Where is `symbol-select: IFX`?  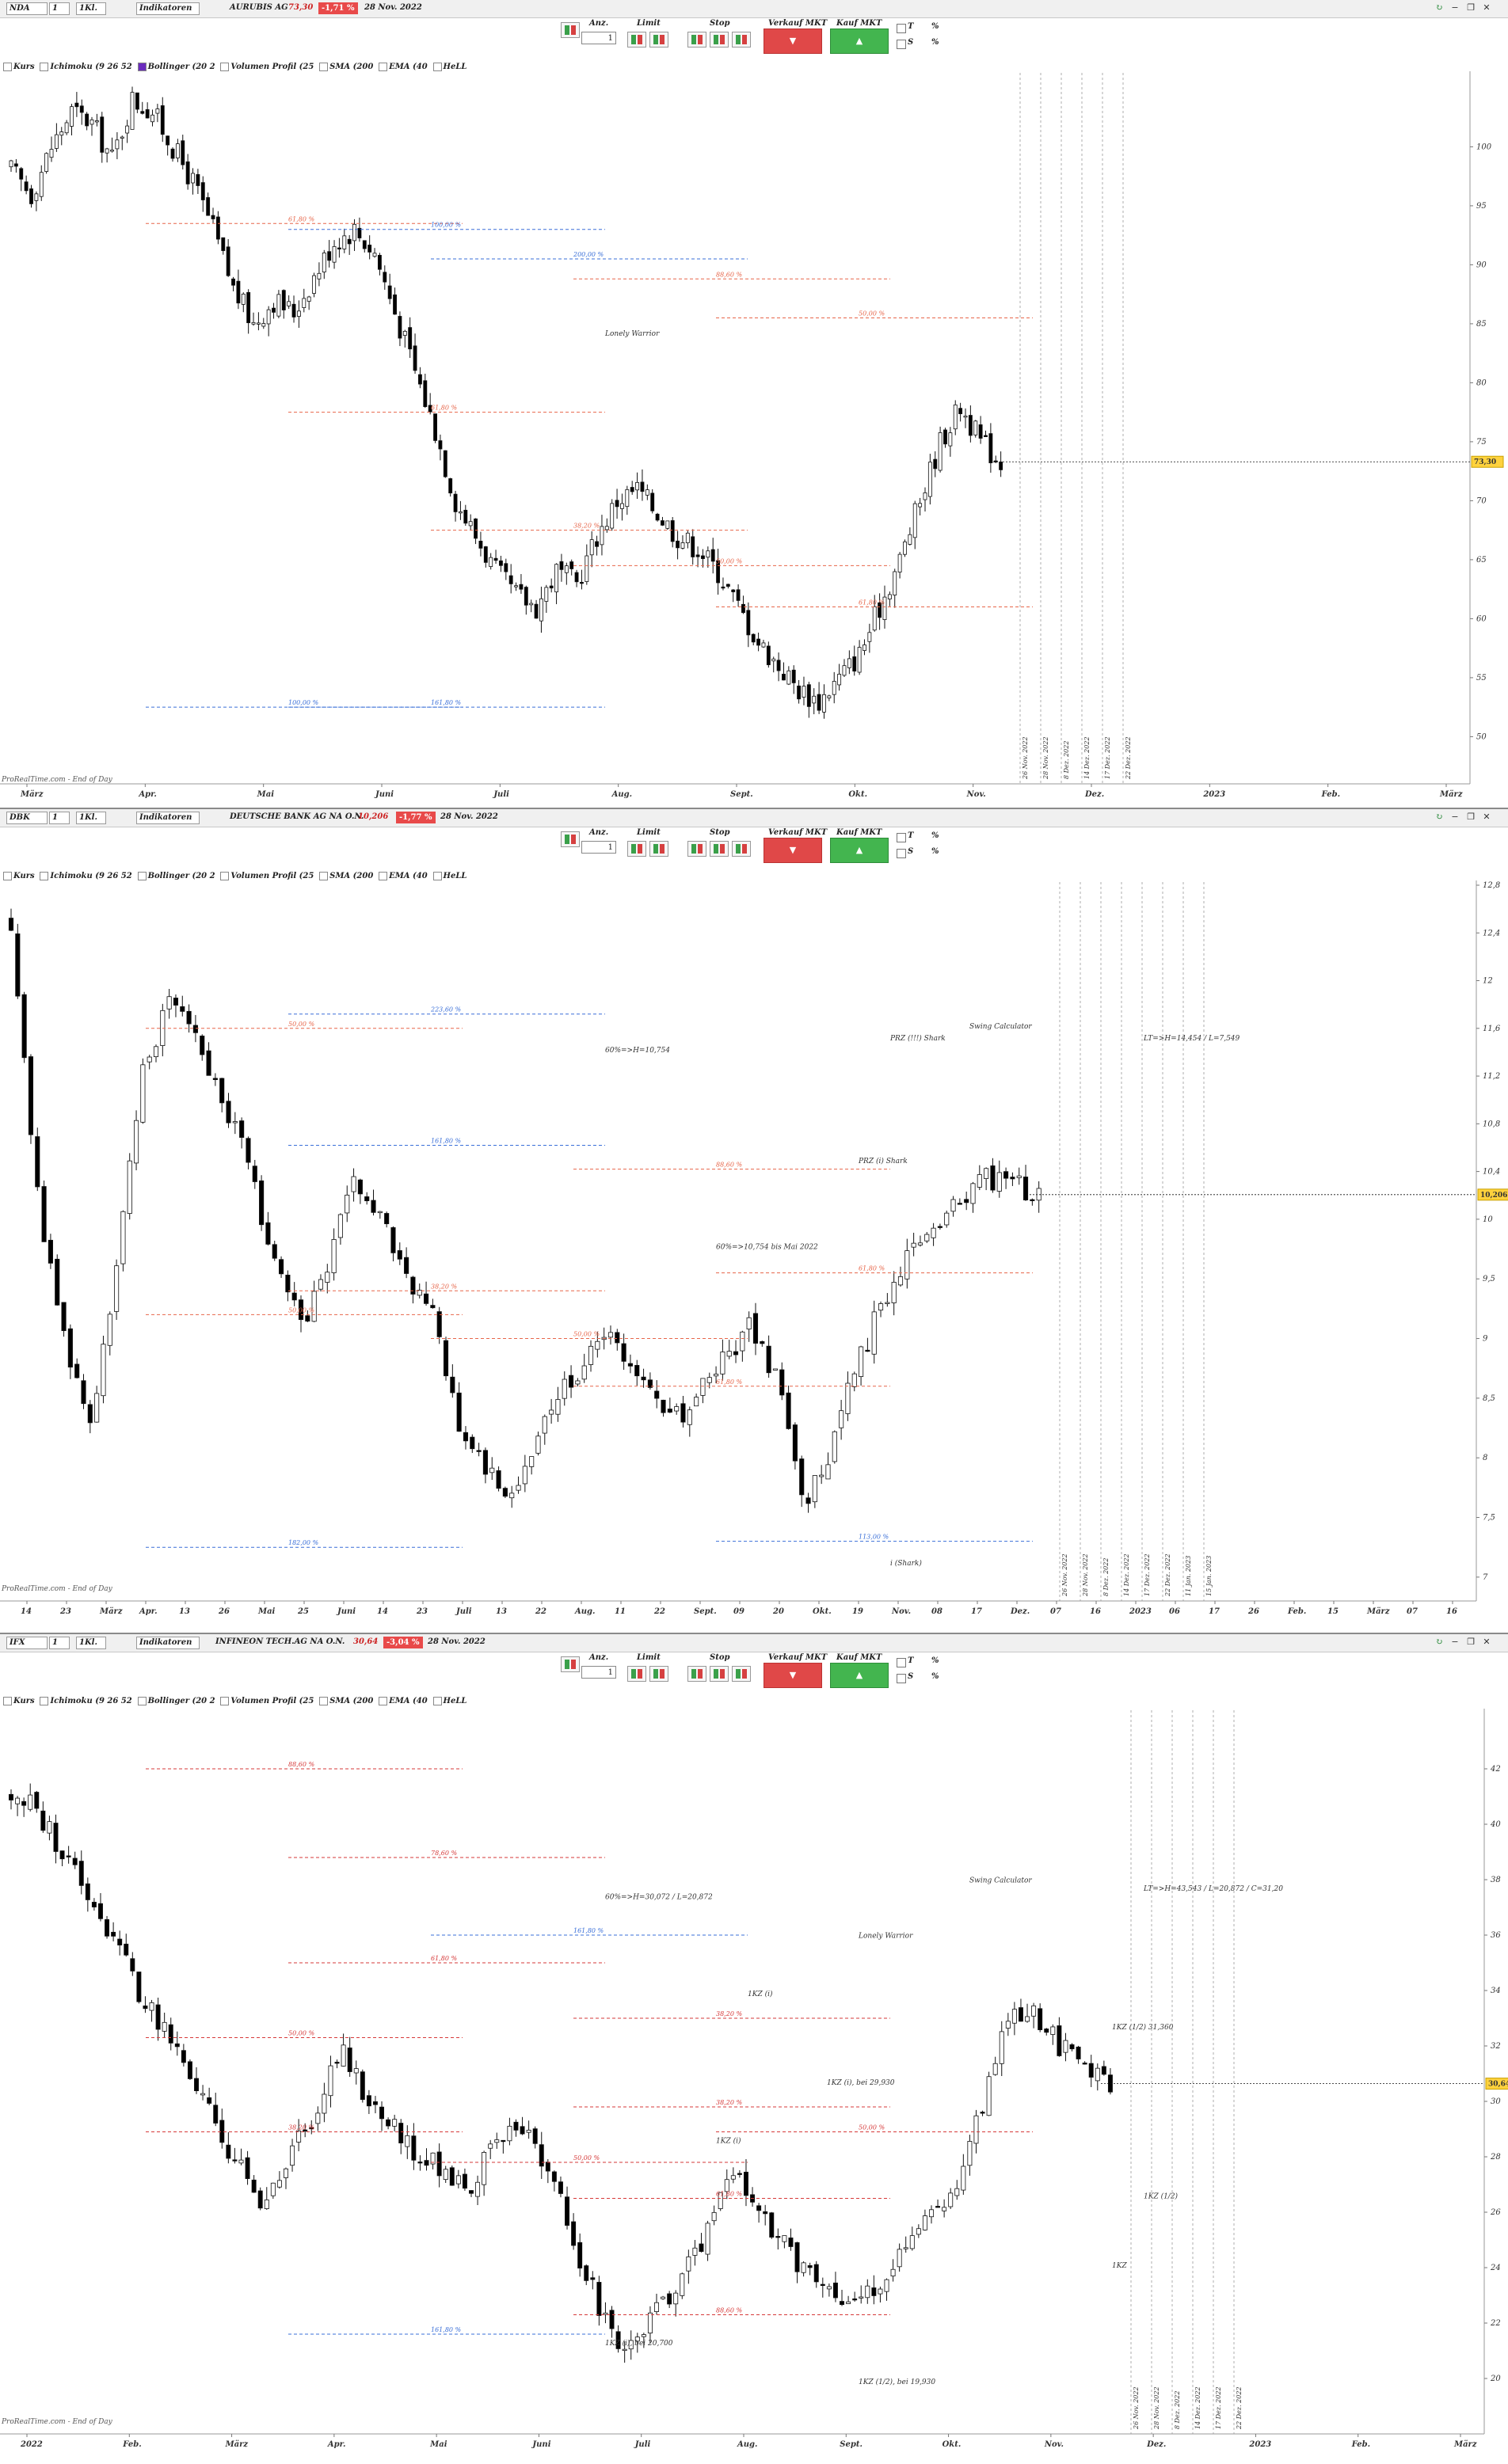 symbol-select: IFX is located at coordinates (27, 1643).